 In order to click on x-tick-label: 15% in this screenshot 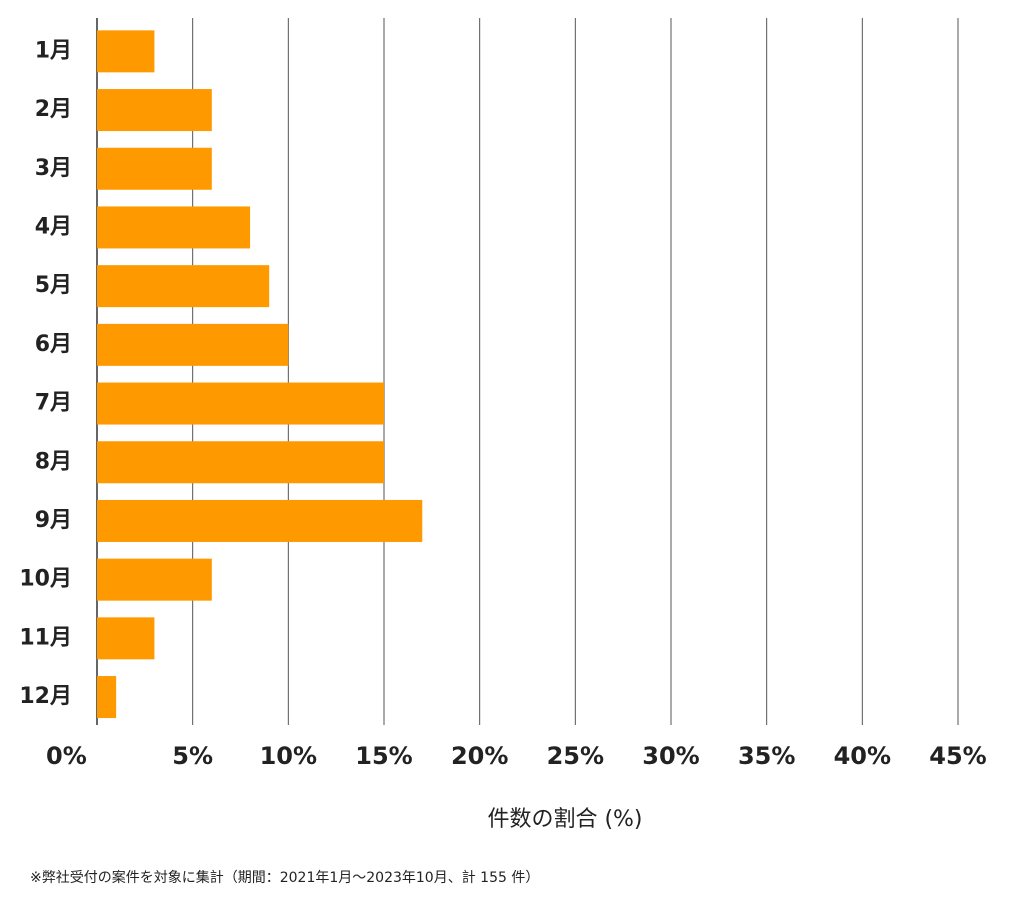, I will do `click(383, 756)`.